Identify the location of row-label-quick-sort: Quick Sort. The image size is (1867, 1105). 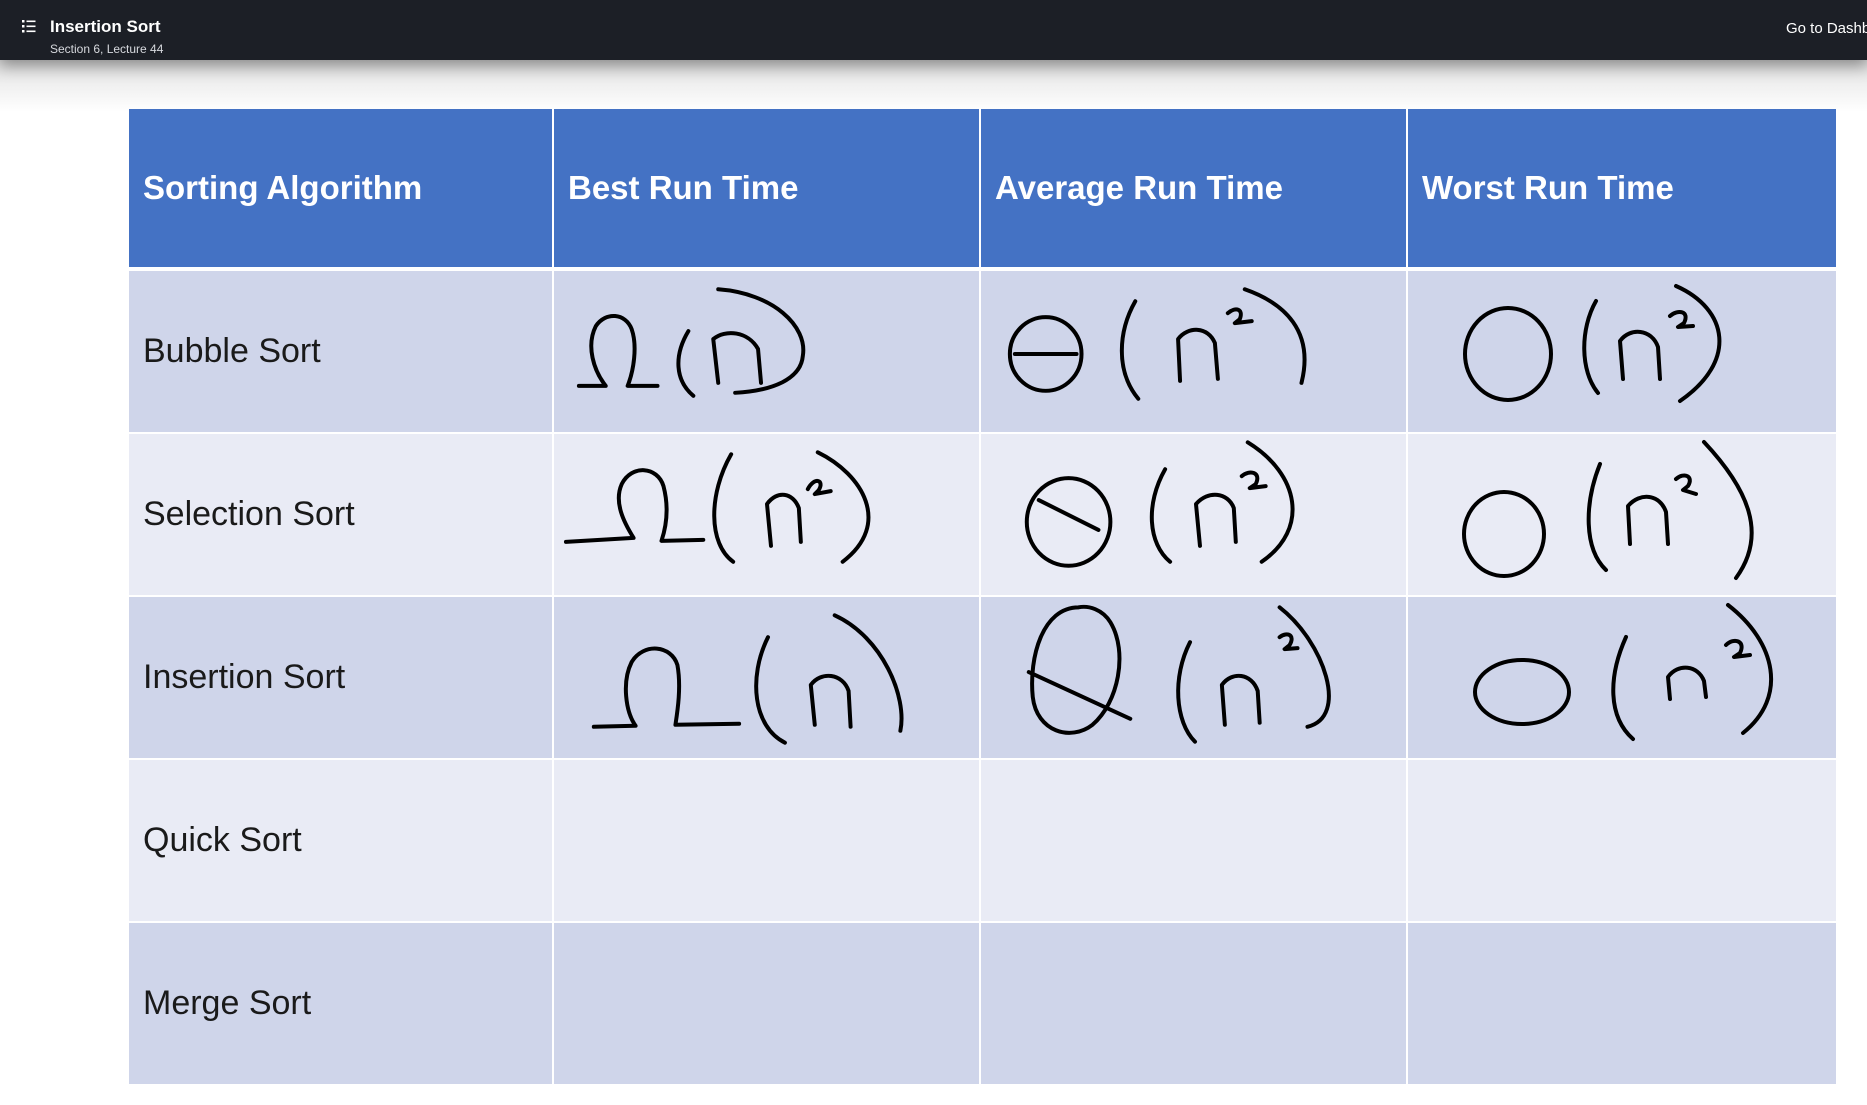
(222, 840).